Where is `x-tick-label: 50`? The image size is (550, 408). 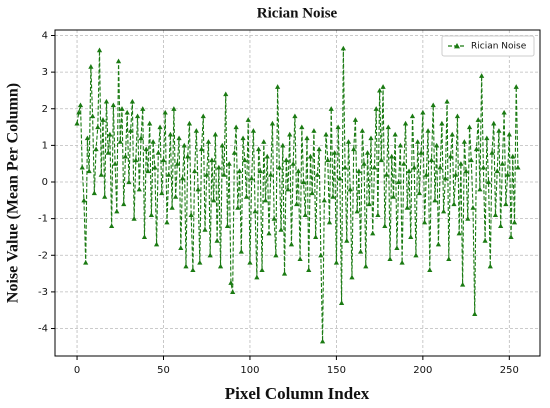
x-tick-label: 50 is located at coordinates (163, 370).